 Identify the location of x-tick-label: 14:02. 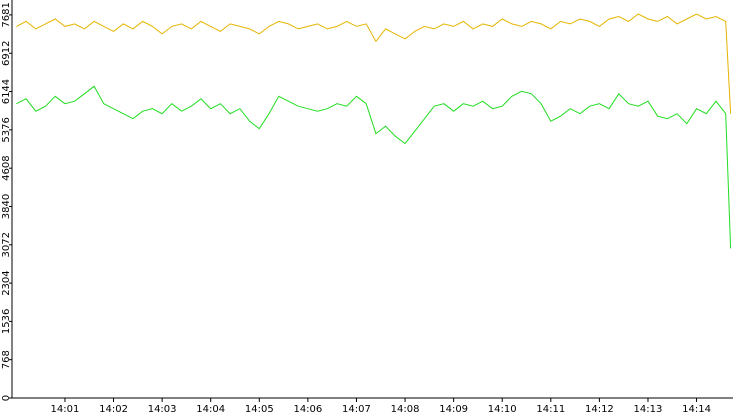
(113, 409).